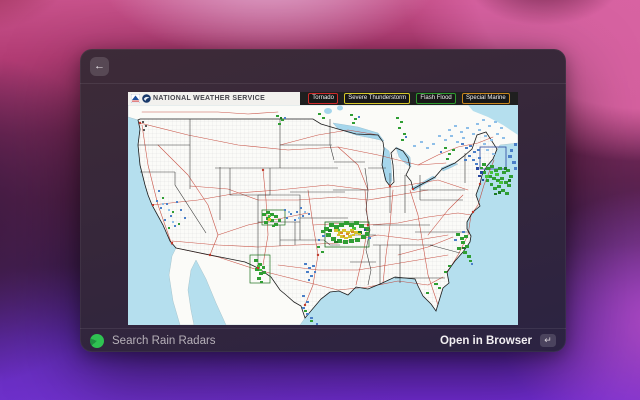 This screenshot has height=400, width=640. I want to click on warning-severe-thunderstorm: Severe Thunderstorm, so click(377, 98).